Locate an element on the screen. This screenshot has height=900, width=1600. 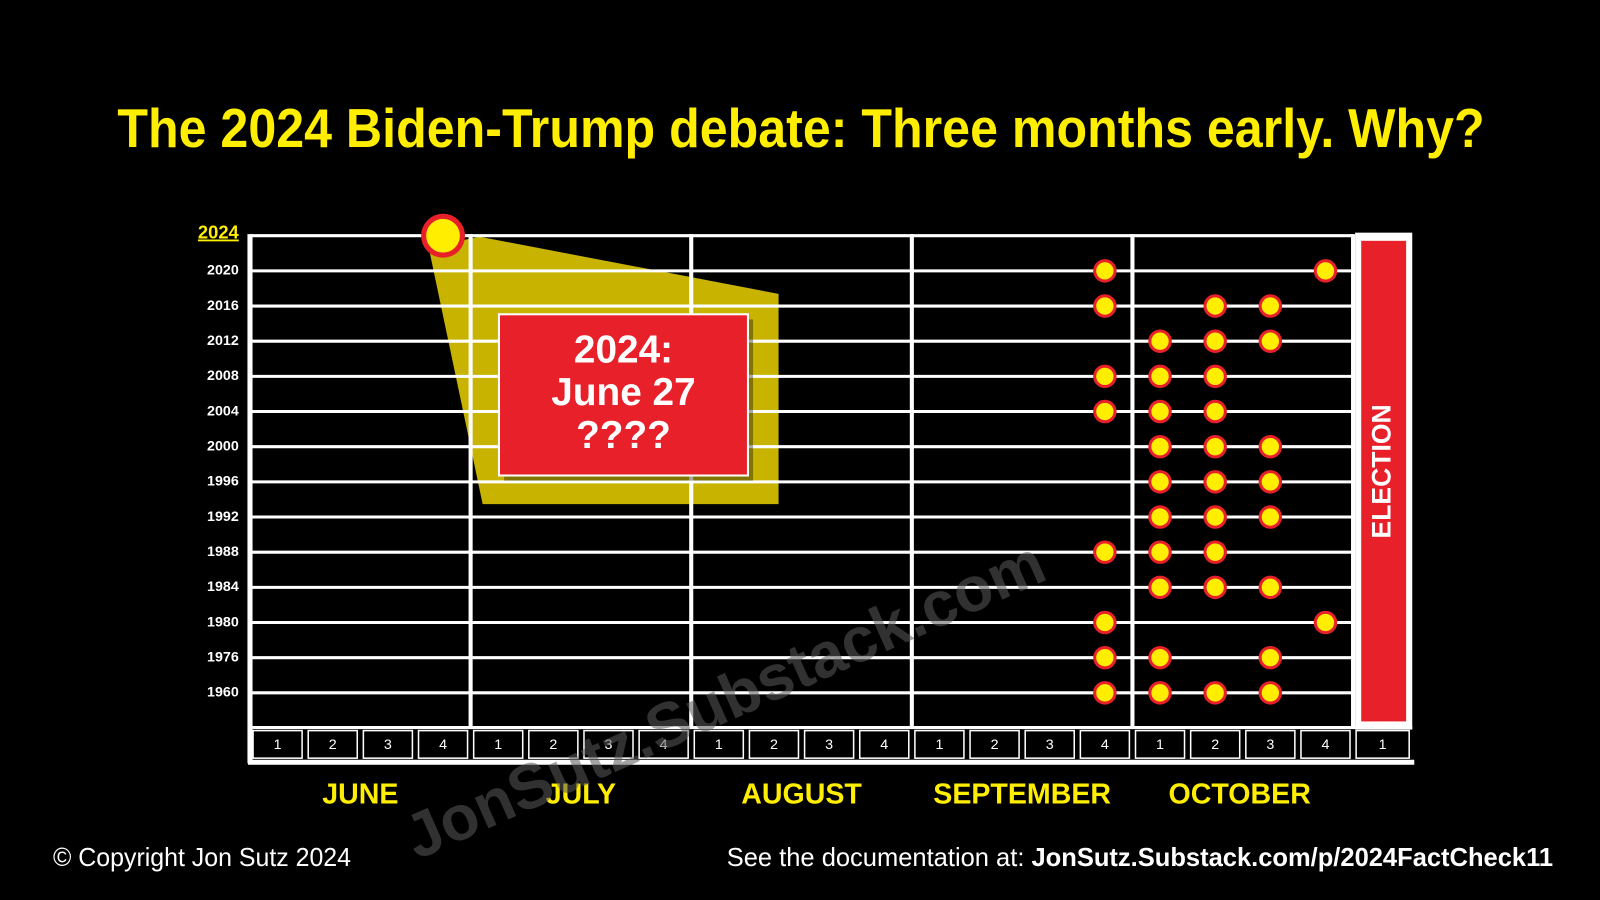
year-label: 2024 is located at coordinates (219, 232).